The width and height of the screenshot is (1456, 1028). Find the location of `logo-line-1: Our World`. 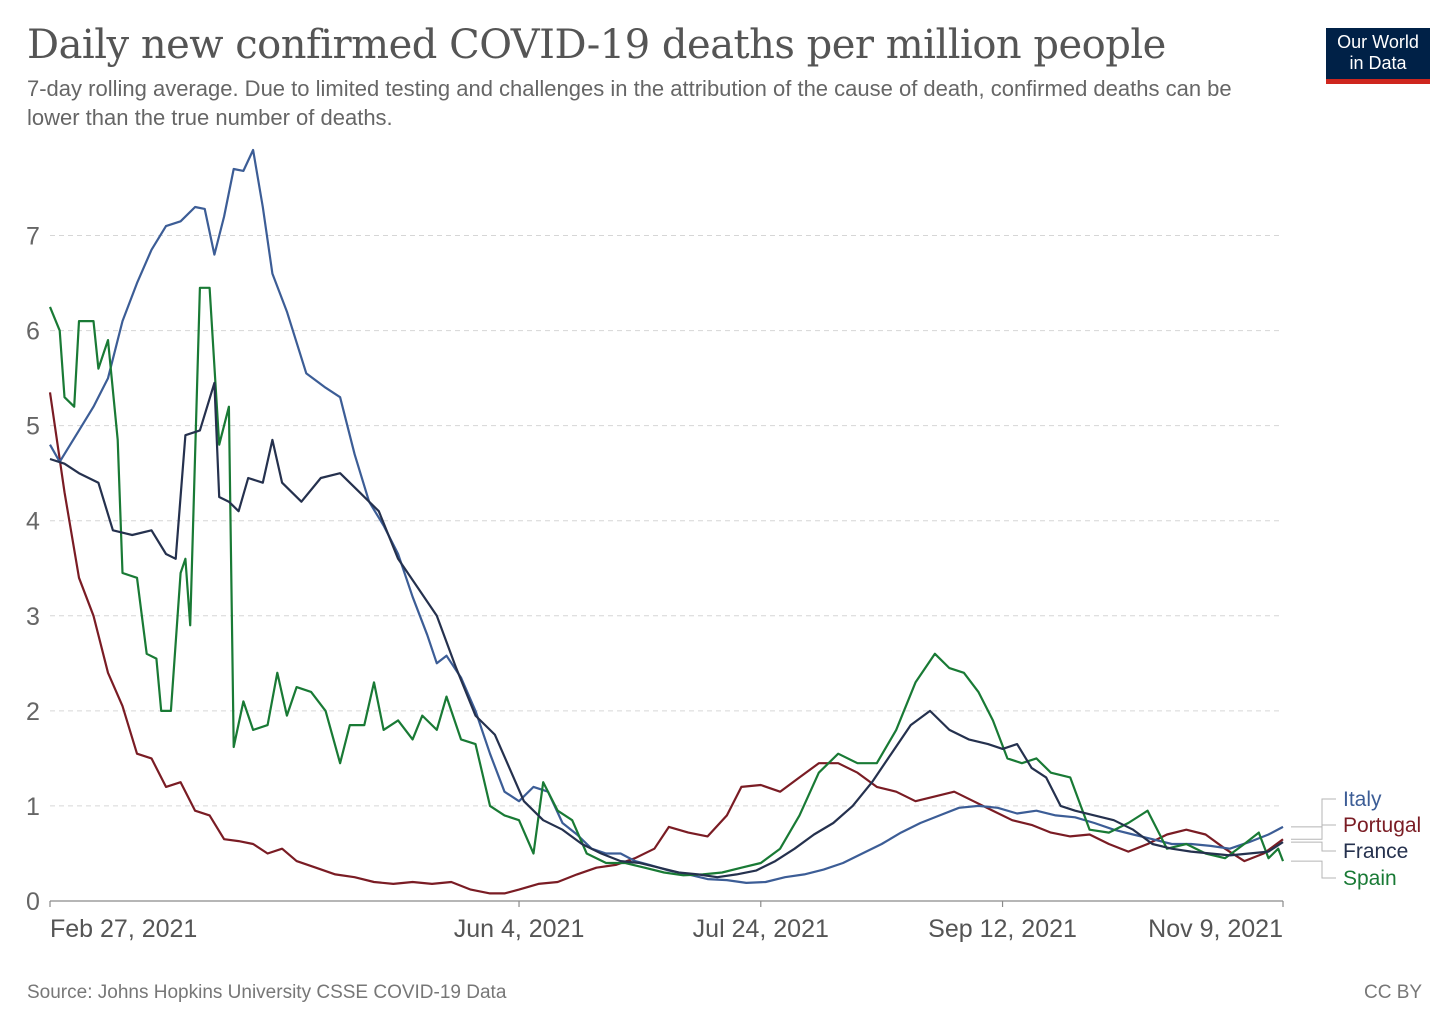

logo-line-1: Our World is located at coordinates (1378, 42).